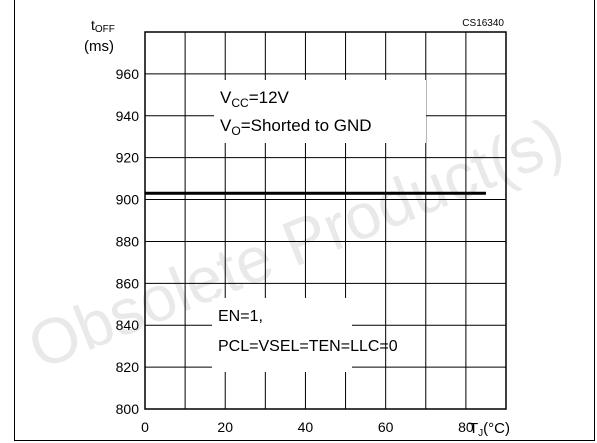  What do you see at coordinates (255, 99) in the screenshot?
I see `annotation-text: VCC=12V` at bounding box center [255, 99].